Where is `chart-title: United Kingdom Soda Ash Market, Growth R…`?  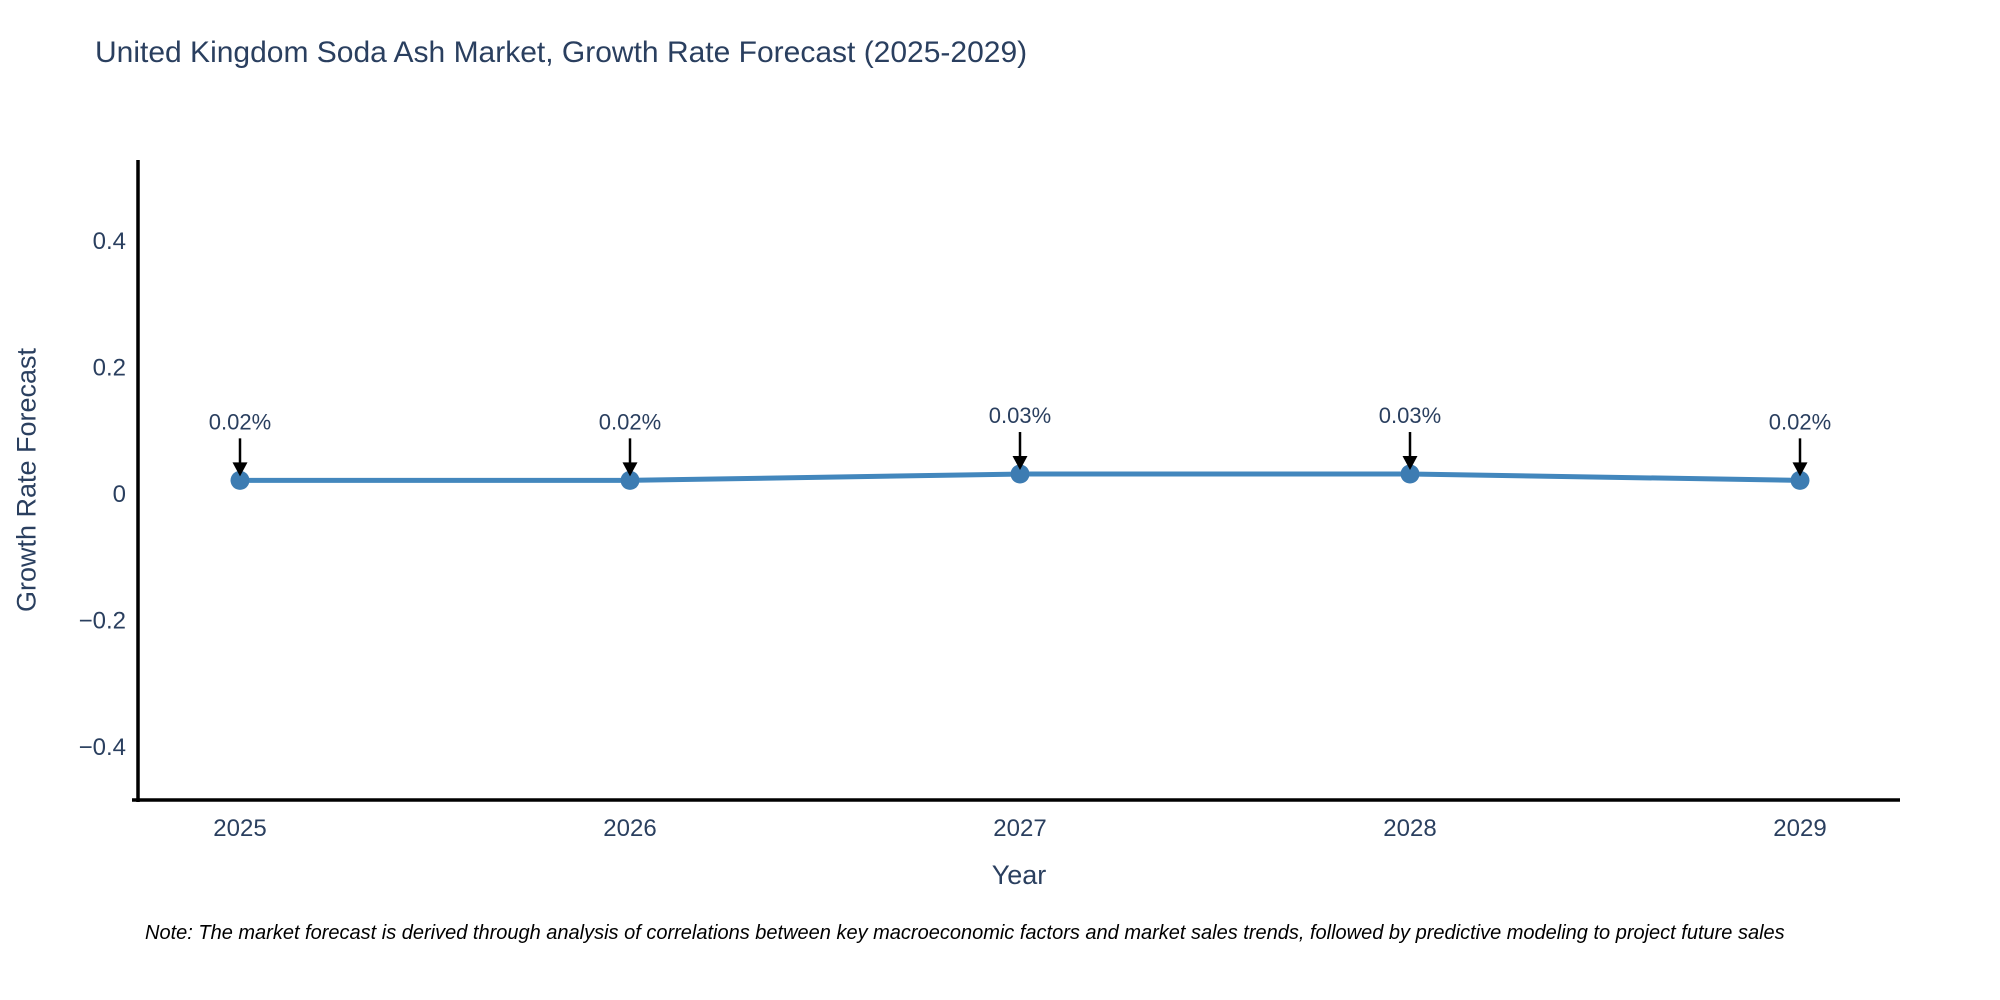 chart-title: United Kingdom Soda Ash Market, Growth R… is located at coordinates (561, 52).